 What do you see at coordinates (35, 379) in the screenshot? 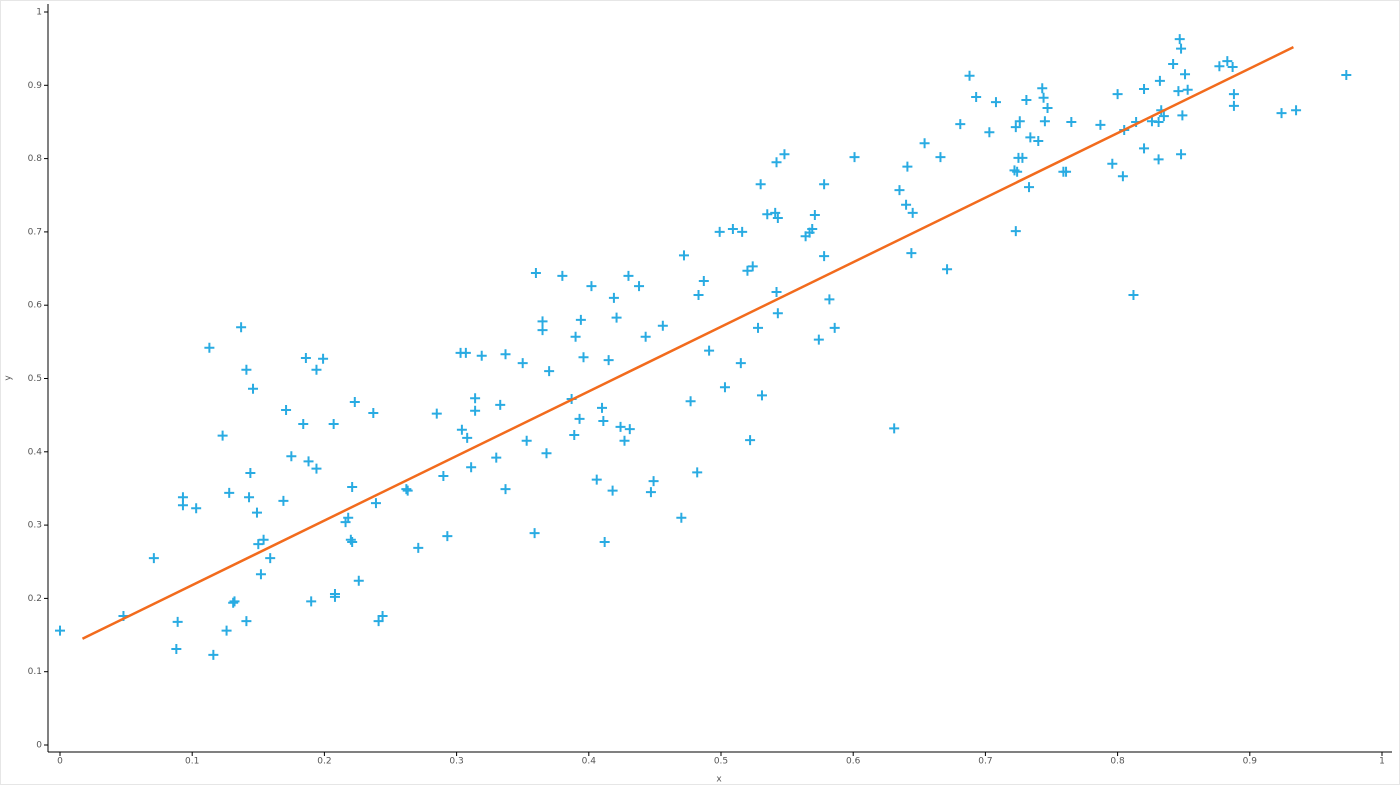
I see `y-tick-label: 0.5` at bounding box center [35, 379].